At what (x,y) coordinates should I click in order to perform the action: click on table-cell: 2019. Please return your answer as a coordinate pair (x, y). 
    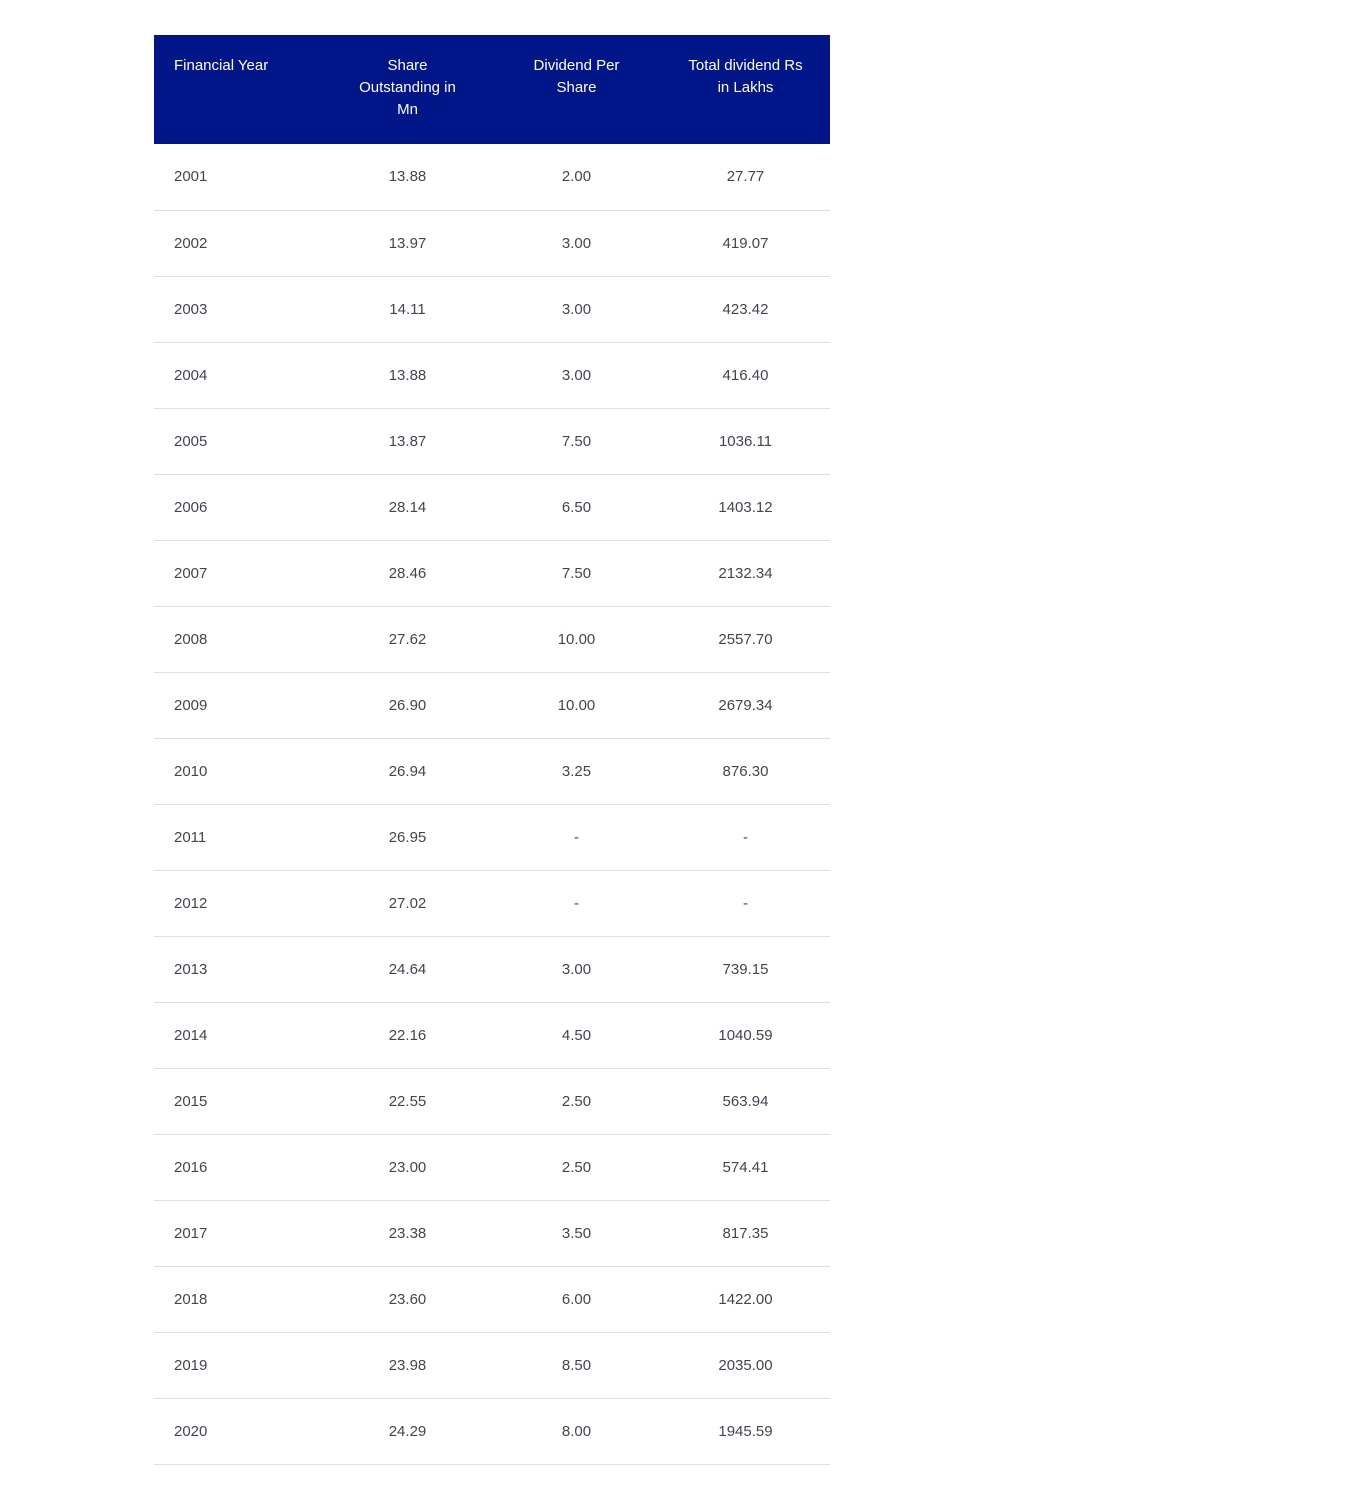
    Looking at the image, I should click on (238, 1365).